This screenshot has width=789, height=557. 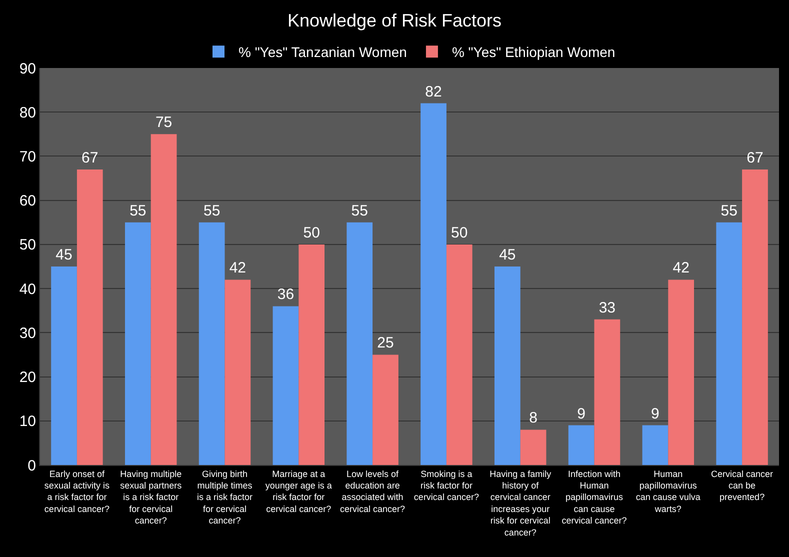 I want to click on x-tick-label: Smoking is a risk factor for cervical cancer?, so click(x=446, y=485).